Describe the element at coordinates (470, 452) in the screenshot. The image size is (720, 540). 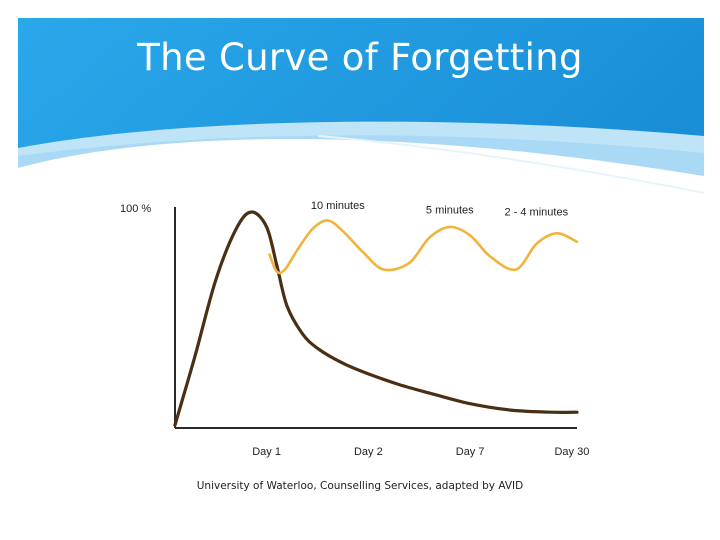
I see `x-tick-label-2: Day 7` at that location.